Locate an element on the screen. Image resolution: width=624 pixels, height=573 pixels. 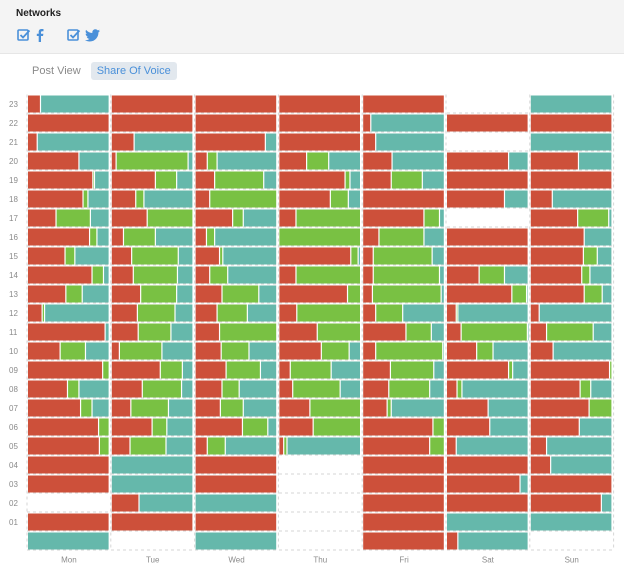
network-toggle-facebook is located at coordinates (31, 35).